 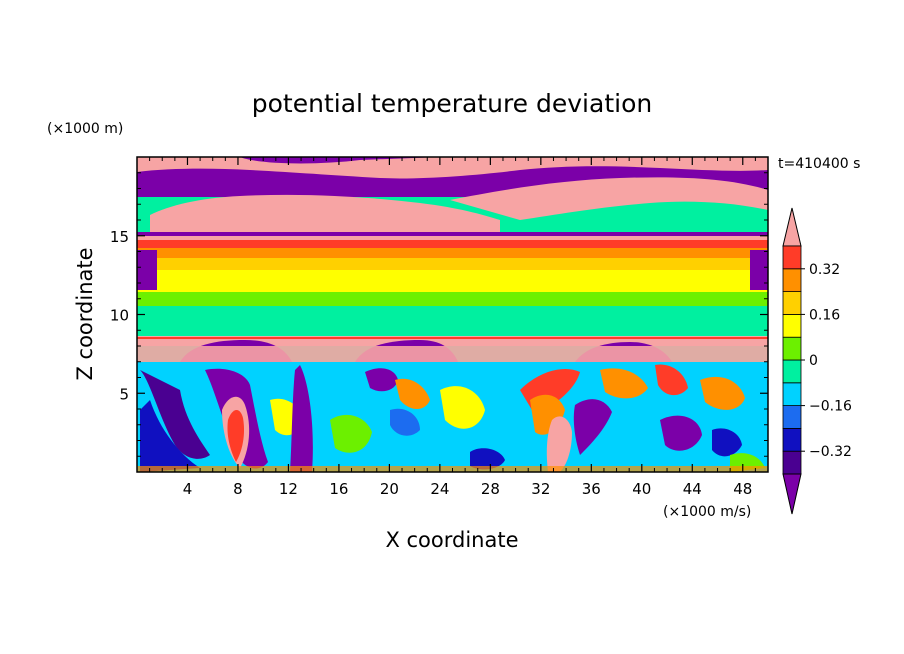 What do you see at coordinates (451, 540) in the screenshot?
I see `x-axis-label: X coordinate` at bounding box center [451, 540].